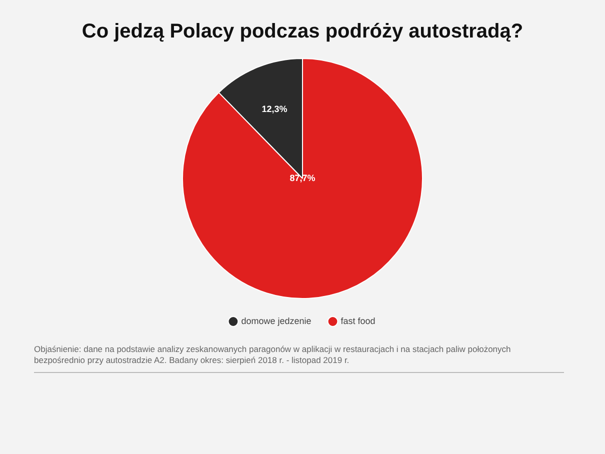 This screenshot has width=605, height=454. What do you see at coordinates (358, 321) in the screenshot?
I see `legend-label: fast food` at bounding box center [358, 321].